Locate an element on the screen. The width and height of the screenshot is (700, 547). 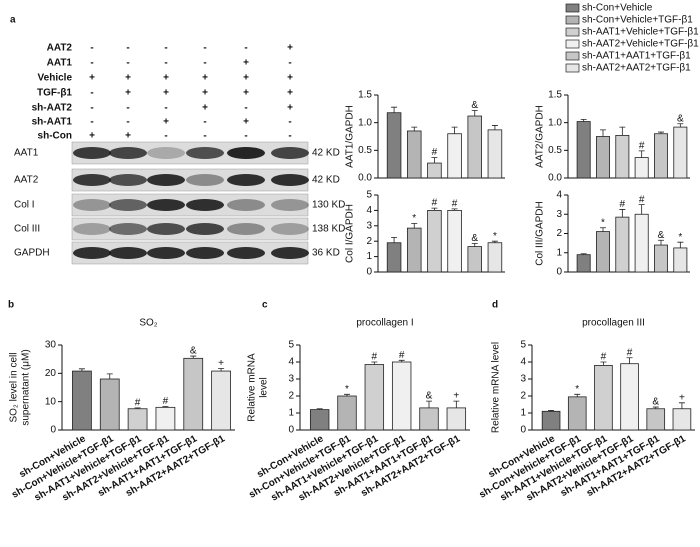
band-label: Col III is located at coordinates (27, 229).